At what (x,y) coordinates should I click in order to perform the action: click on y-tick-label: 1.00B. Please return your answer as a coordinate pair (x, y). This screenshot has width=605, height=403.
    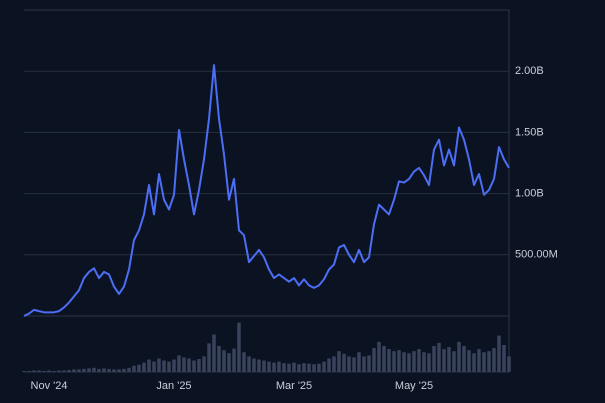
    Looking at the image, I should click on (529, 194).